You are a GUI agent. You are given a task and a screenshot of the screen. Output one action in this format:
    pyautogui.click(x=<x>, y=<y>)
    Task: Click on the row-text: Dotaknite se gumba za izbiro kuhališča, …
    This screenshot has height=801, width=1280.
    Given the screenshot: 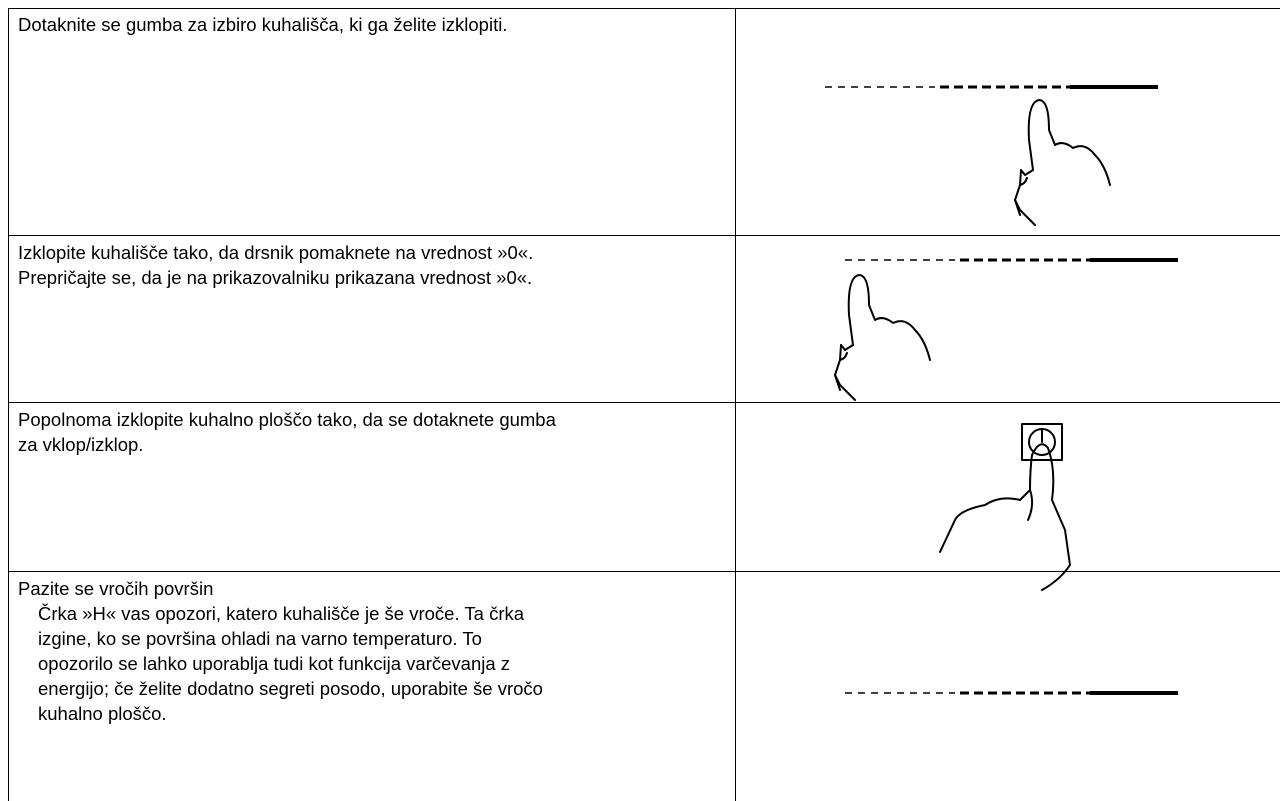 What is the action you would take?
    pyautogui.click(x=374, y=24)
    